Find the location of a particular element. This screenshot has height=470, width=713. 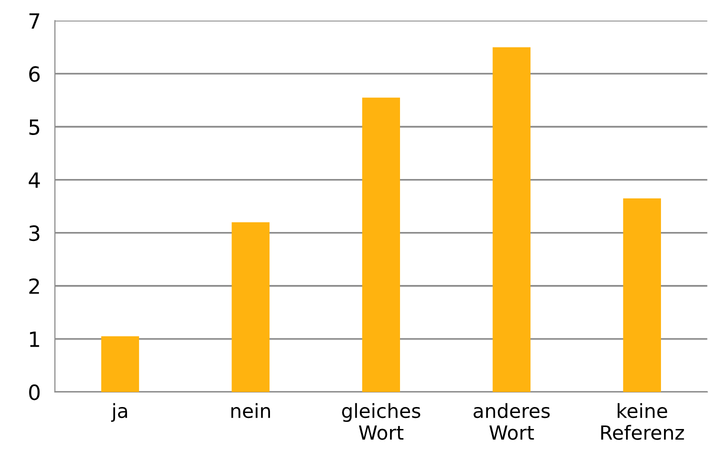

y-tick-label: 2 is located at coordinates (34, 286).